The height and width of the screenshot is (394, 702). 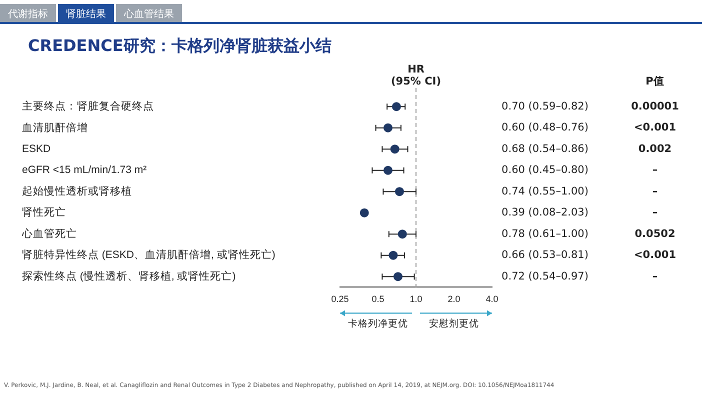 I want to click on text: 安慰剂更优, so click(x=454, y=324).